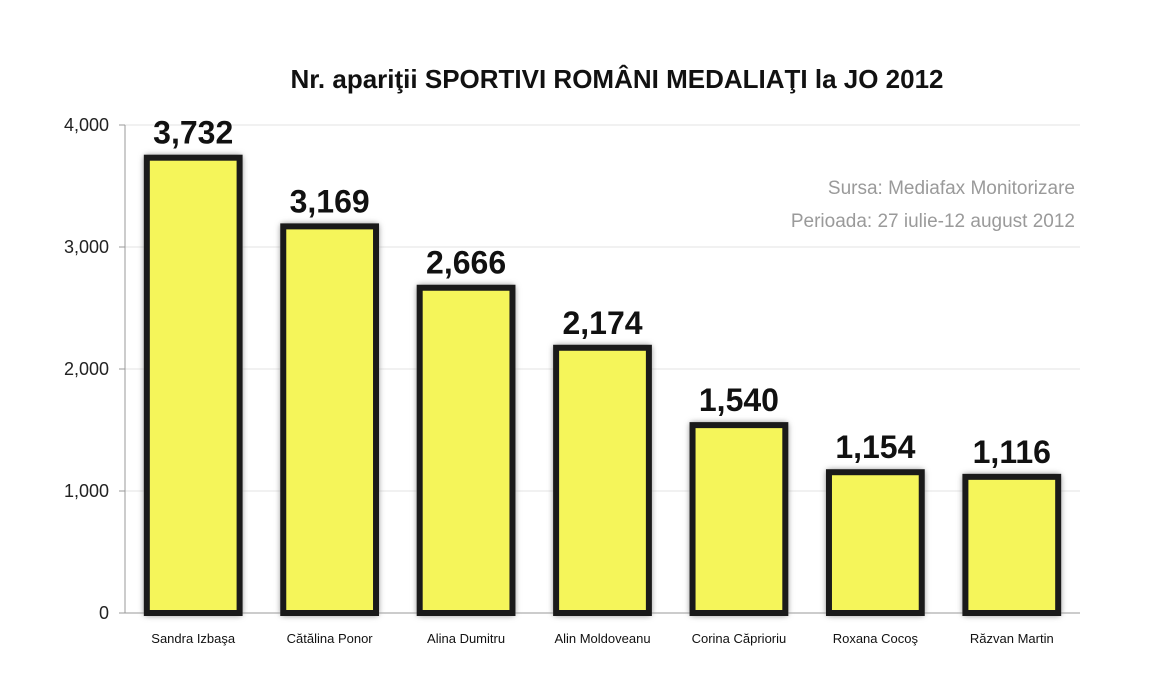  What do you see at coordinates (933, 221) in the screenshot?
I see `period-note: Perioada: 27 iulie-12 august 2012` at bounding box center [933, 221].